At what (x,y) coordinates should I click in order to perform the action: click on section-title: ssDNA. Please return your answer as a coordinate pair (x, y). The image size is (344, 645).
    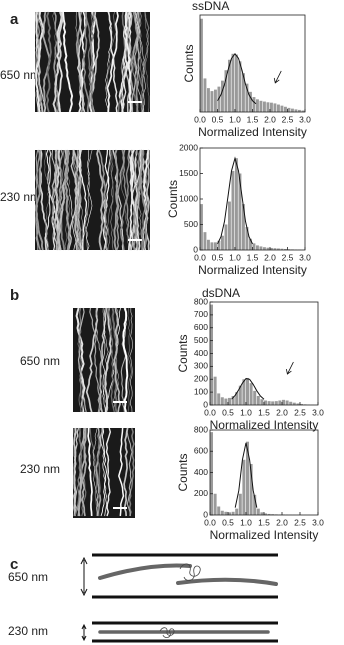
    Looking at the image, I should click on (210, 6).